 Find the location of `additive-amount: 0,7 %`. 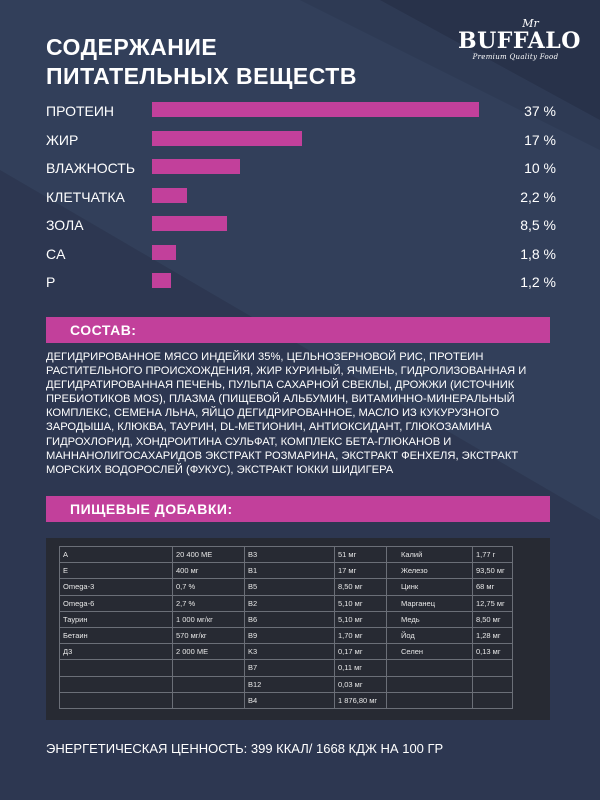

additive-amount: 0,7 % is located at coordinates (208, 587).